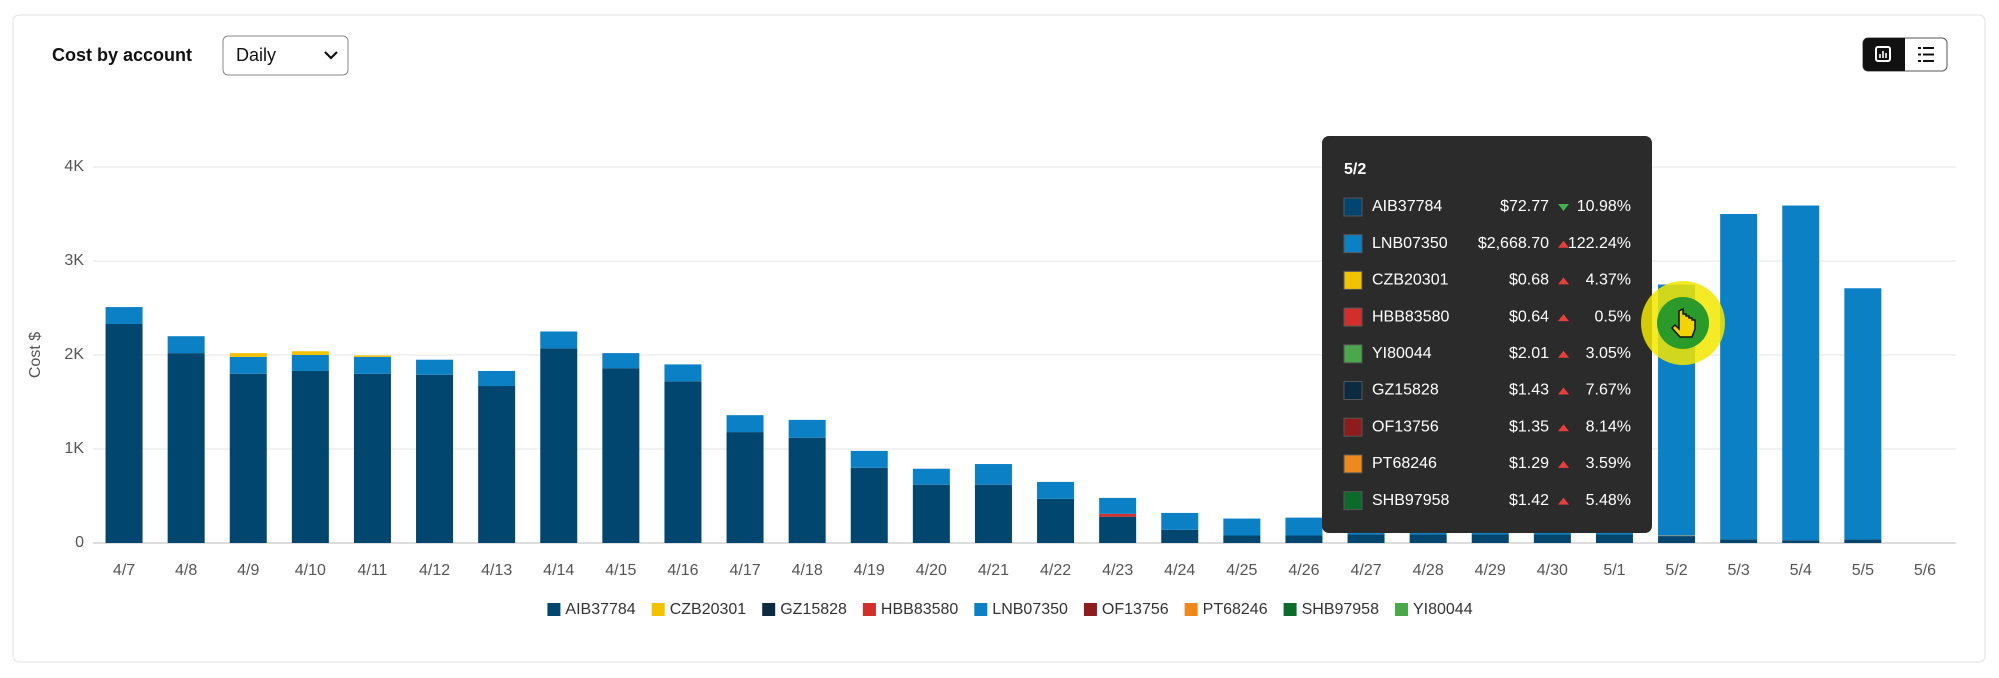 The width and height of the screenshot is (1999, 678). What do you see at coordinates (1529, 353) in the screenshot?
I see `tooltip-amount: $2.01` at bounding box center [1529, 353].